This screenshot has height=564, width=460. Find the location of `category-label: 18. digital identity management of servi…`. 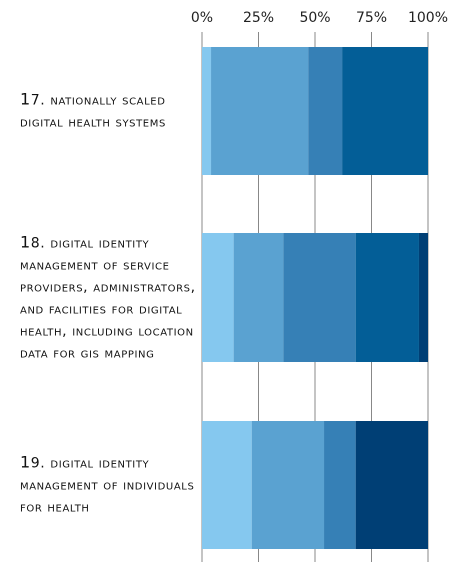

category-label: 18. digital identity management of servi… is located at coordinates (108, 296).